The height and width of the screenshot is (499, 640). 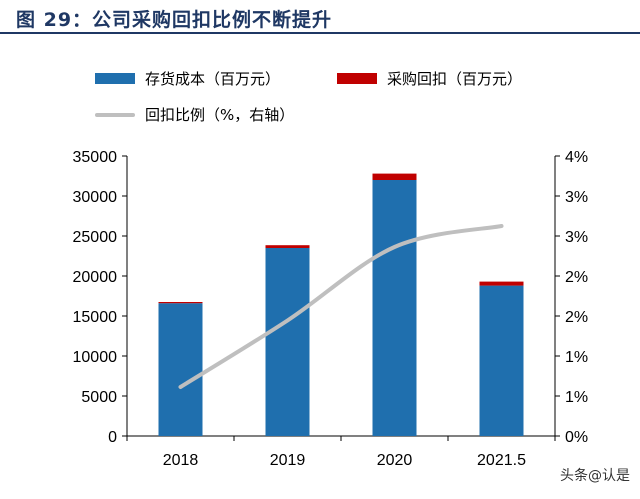 What do you see at coordinates (595, 476) in the screenshot?
I see `watermark: 头条@认是` at bounding box center [595, 476].